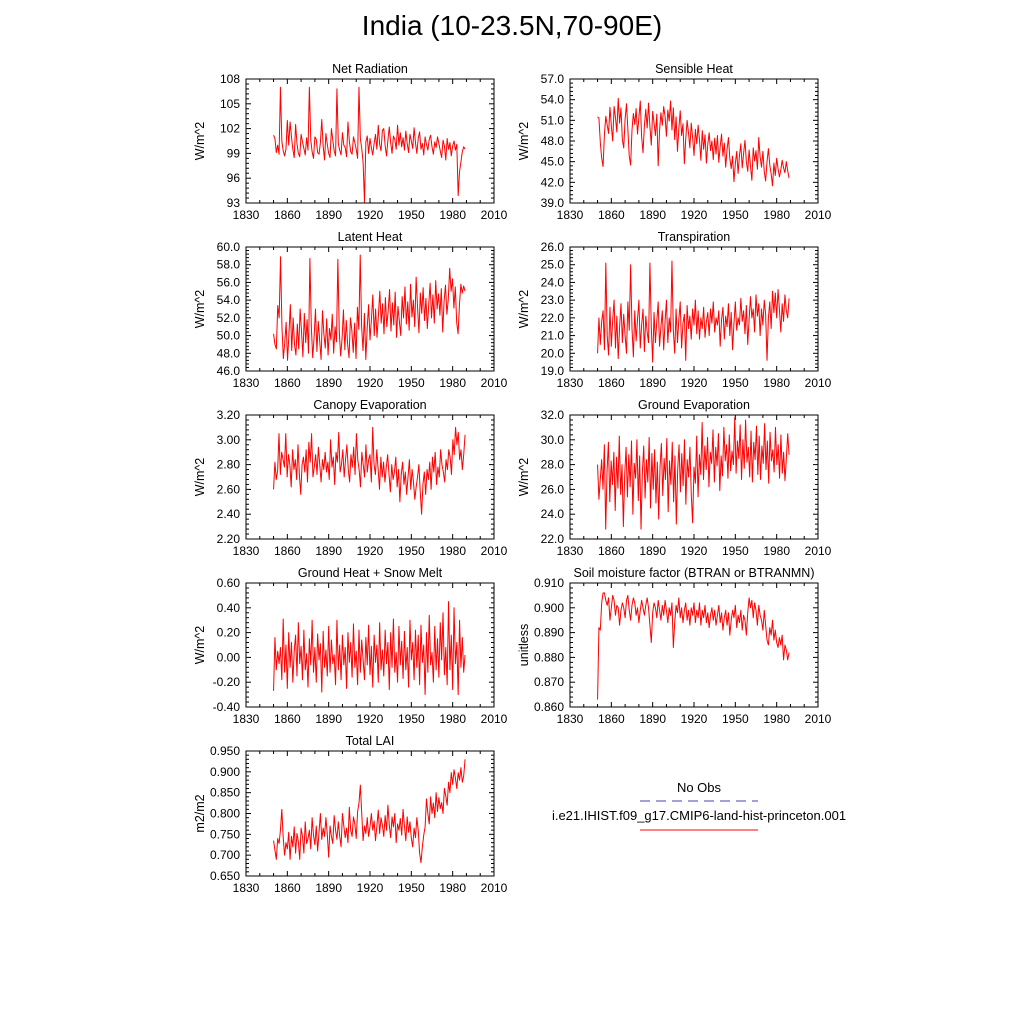 Image resolution: width=1024 pixels, height=1024 pixels. What do you see at coordinates (553, 79) in the screenshot?
I see `y-tick-label: 57.0` at bounding box center [553, 79].